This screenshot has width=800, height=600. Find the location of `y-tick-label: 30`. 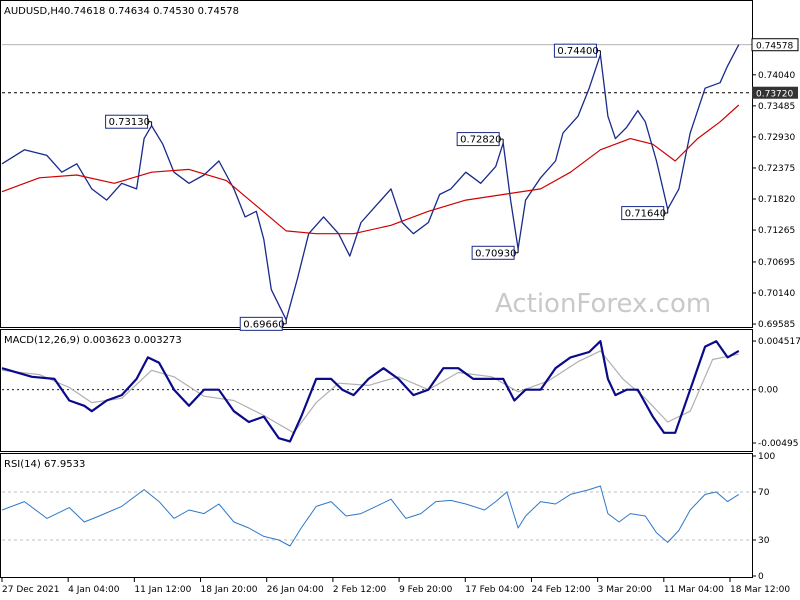

y-tick-label: 30 is located at coordinates (764, 541).